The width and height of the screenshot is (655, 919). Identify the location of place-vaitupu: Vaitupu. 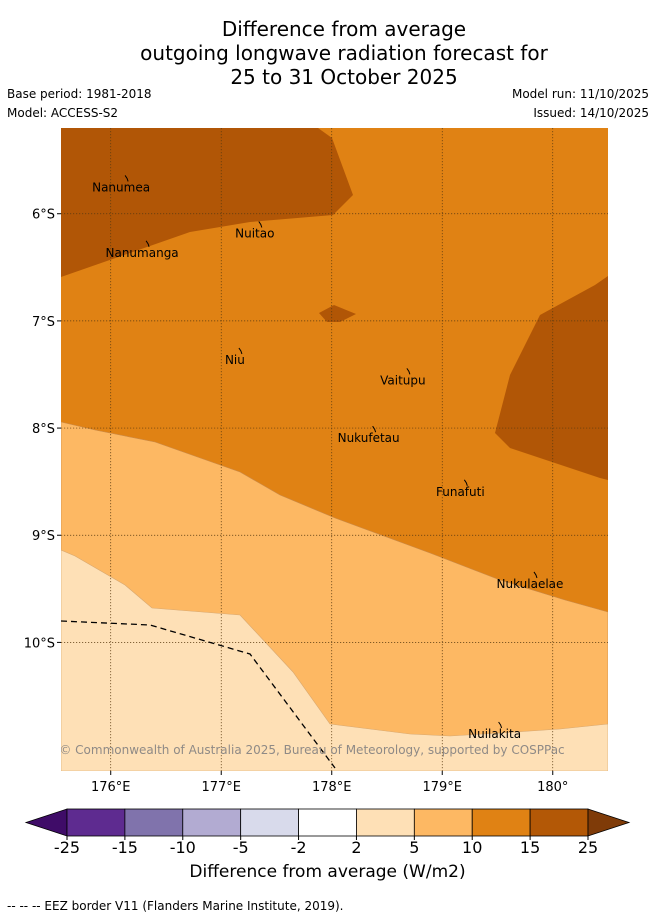
(403, 377).